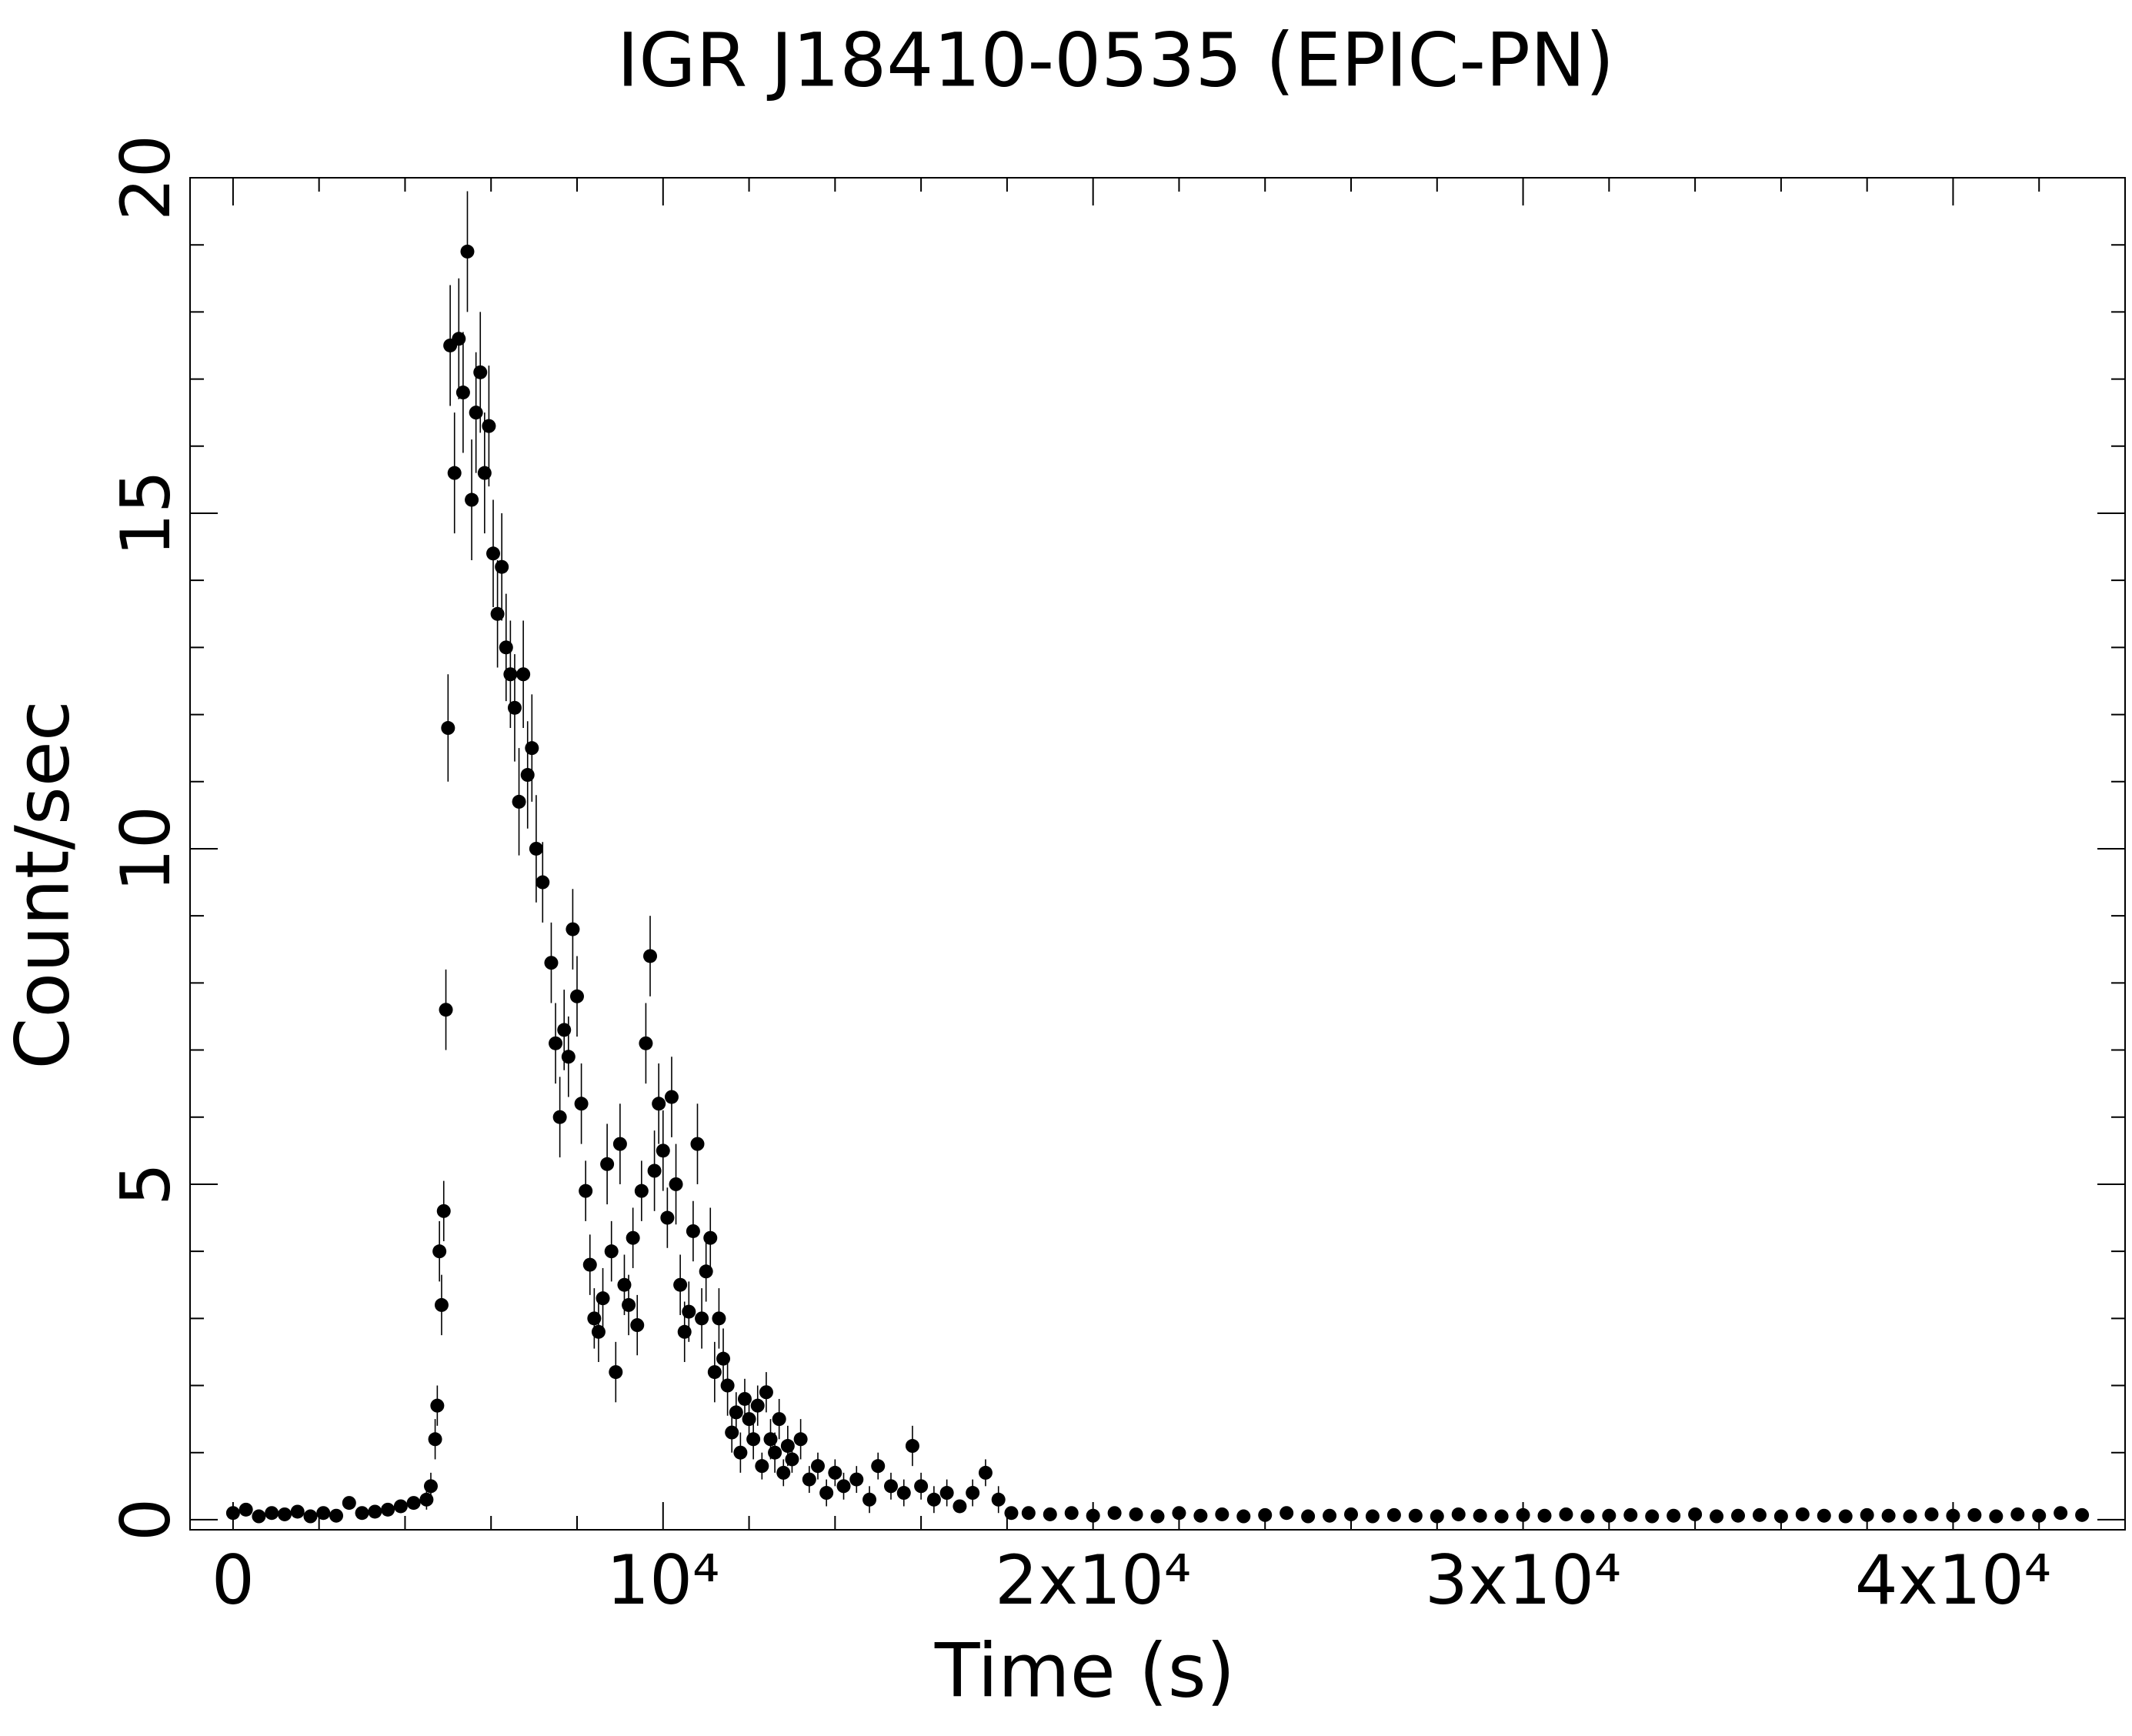  What do you see at coordinates (145, 1184) in the screenshot?
I see `y-tick-label: 5` at bounding box center [145, 1184].